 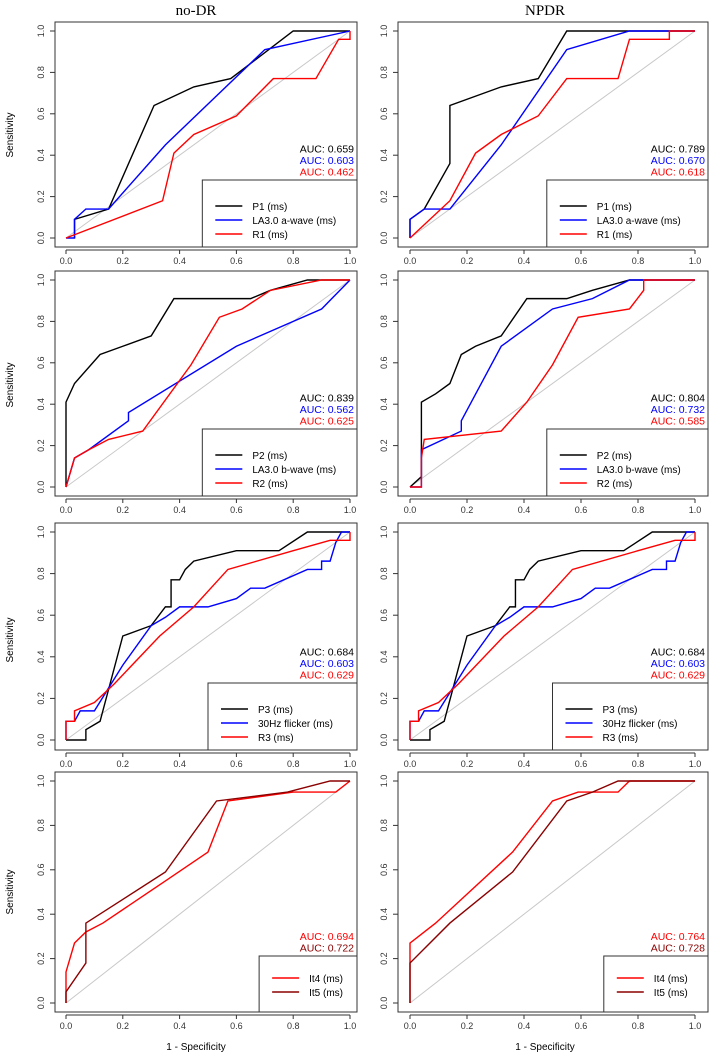 I want to click on auc-label: AUC: 0.618, so click(x=678, y=173).